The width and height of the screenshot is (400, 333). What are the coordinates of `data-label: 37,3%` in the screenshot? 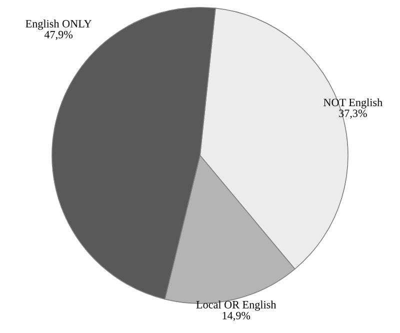 It's located at (353, 114).